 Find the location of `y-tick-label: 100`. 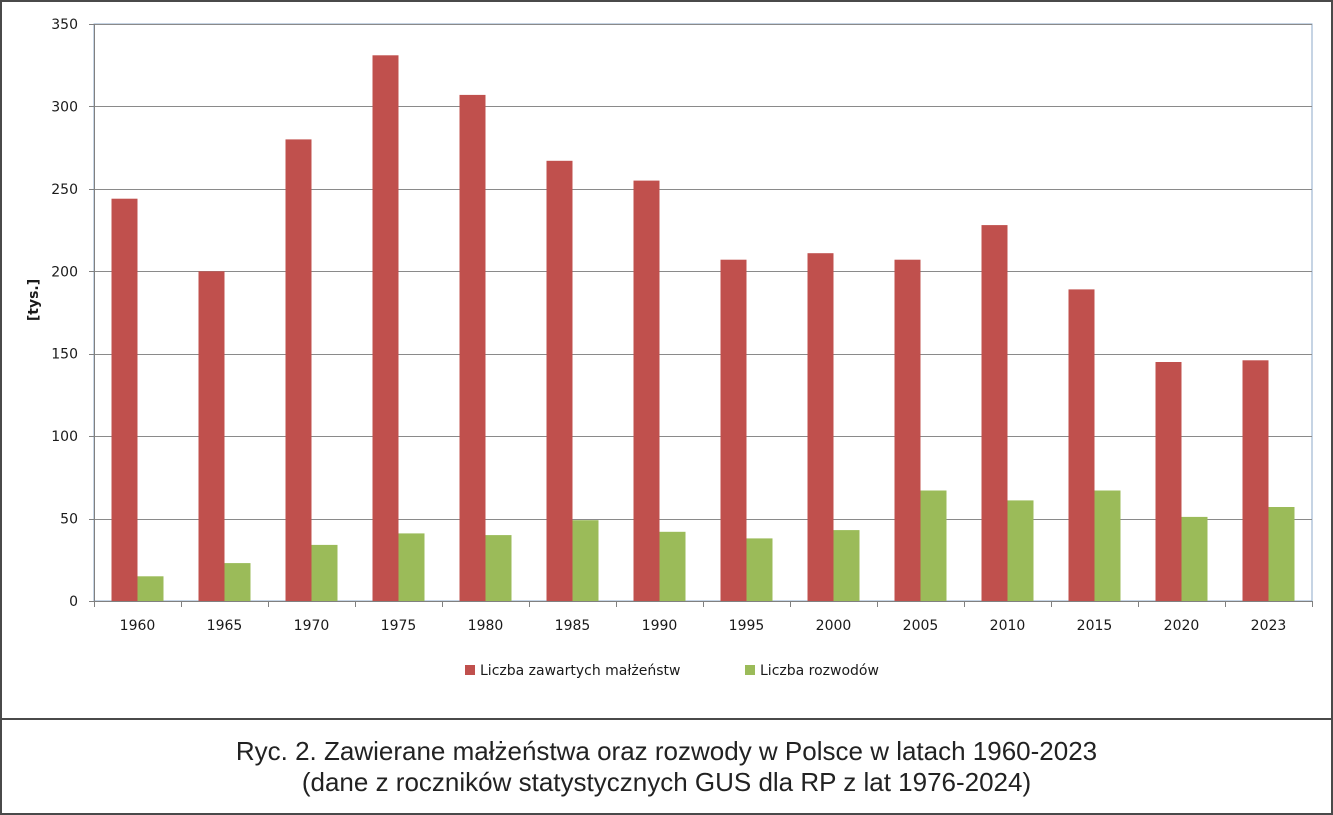

y-tick-label: 100 is located at coordinates (64, 437).